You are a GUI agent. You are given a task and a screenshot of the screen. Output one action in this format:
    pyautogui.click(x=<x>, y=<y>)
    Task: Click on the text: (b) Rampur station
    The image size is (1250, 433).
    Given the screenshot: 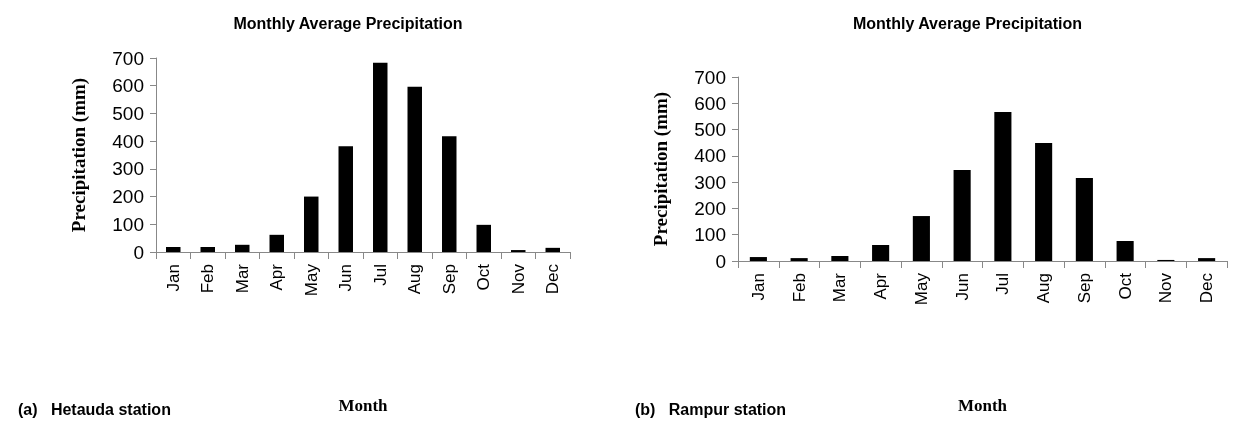 What is the action you would take?
    pyautogui.click(x=711, y=409)
    